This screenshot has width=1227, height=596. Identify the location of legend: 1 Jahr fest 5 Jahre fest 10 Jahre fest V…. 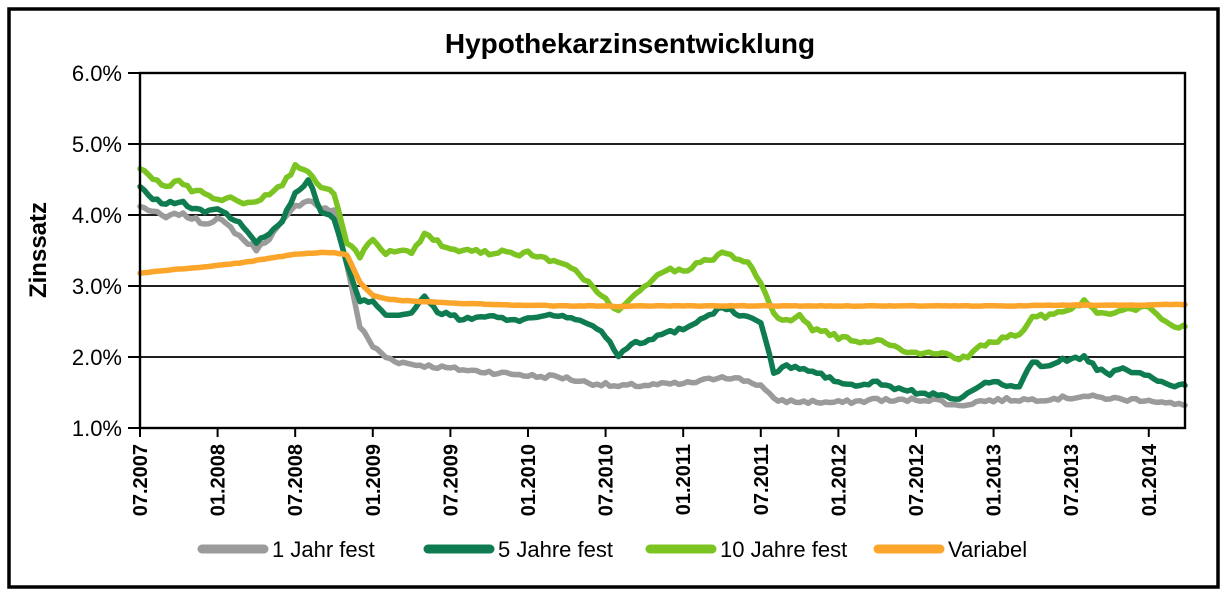
(612, 549).